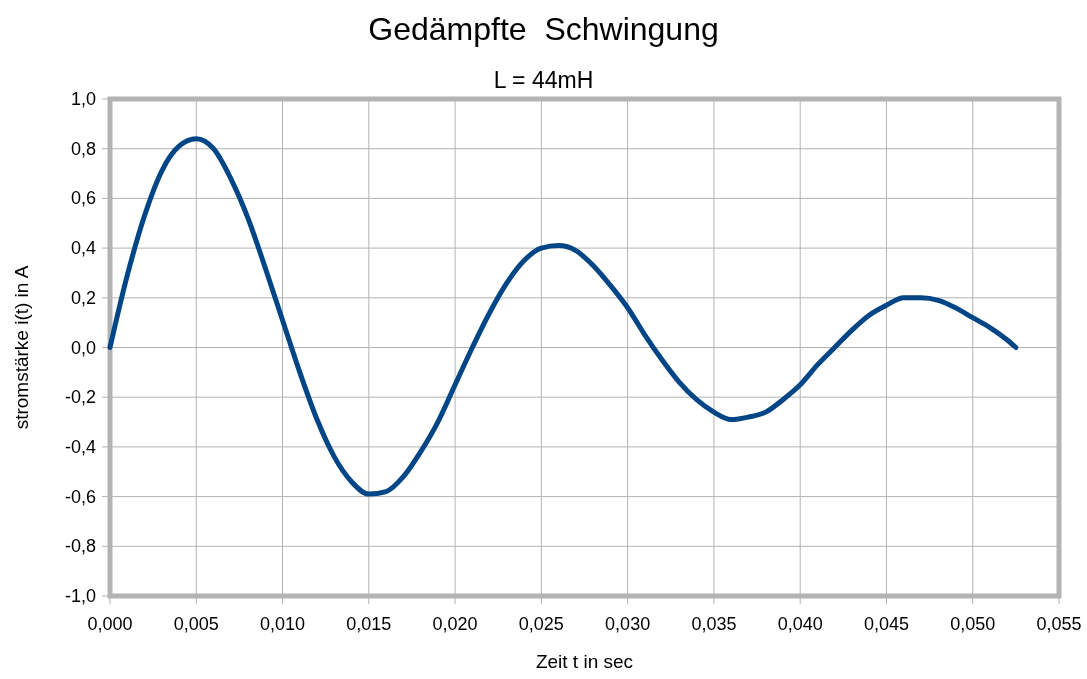  I want to click on x-axis-title: Zeit t in sec, so click(584, 661).